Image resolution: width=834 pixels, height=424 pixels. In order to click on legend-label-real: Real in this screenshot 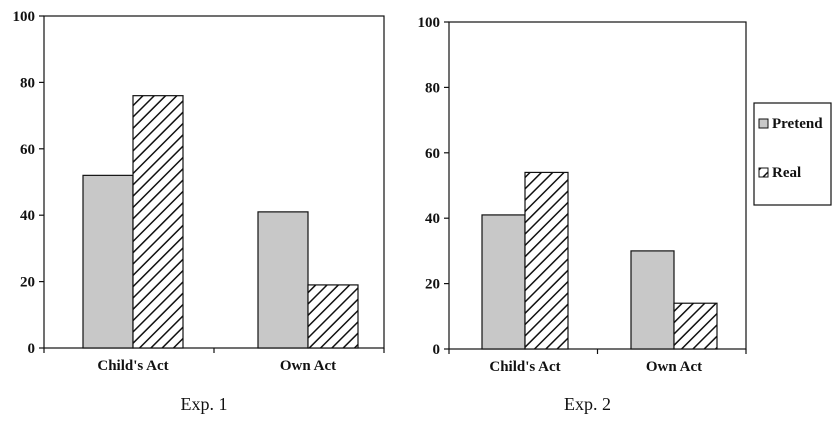, I will do `click(786, 173)`.